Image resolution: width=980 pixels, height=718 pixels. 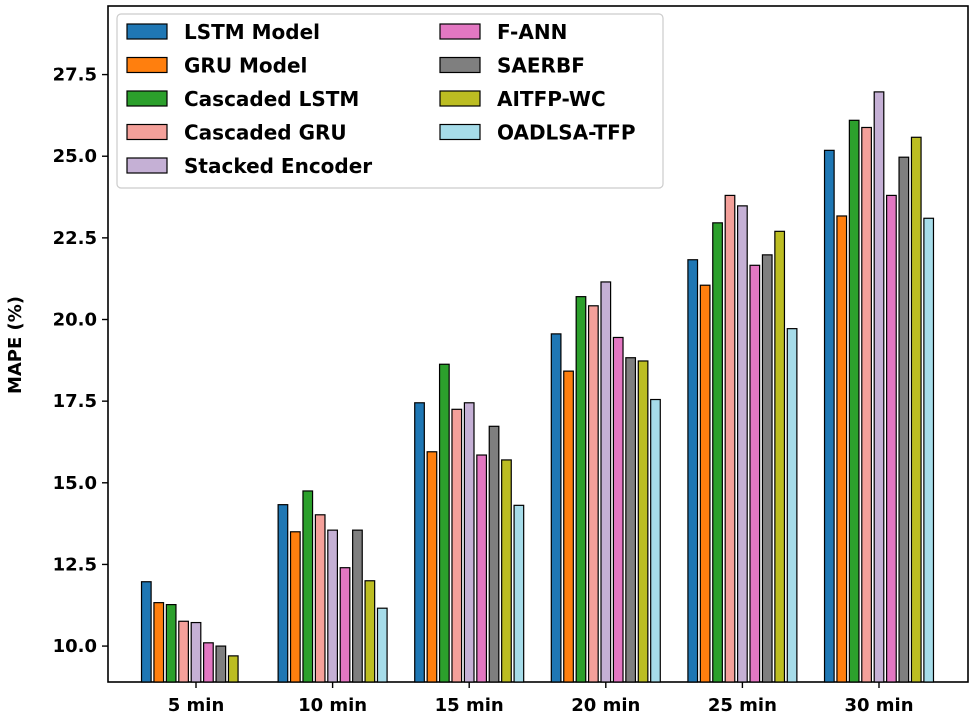 What do you see at coordinates (146, 632) in the screenshot?
I see `bar-lstm-model-5-min` at bounding box center [146, 632].